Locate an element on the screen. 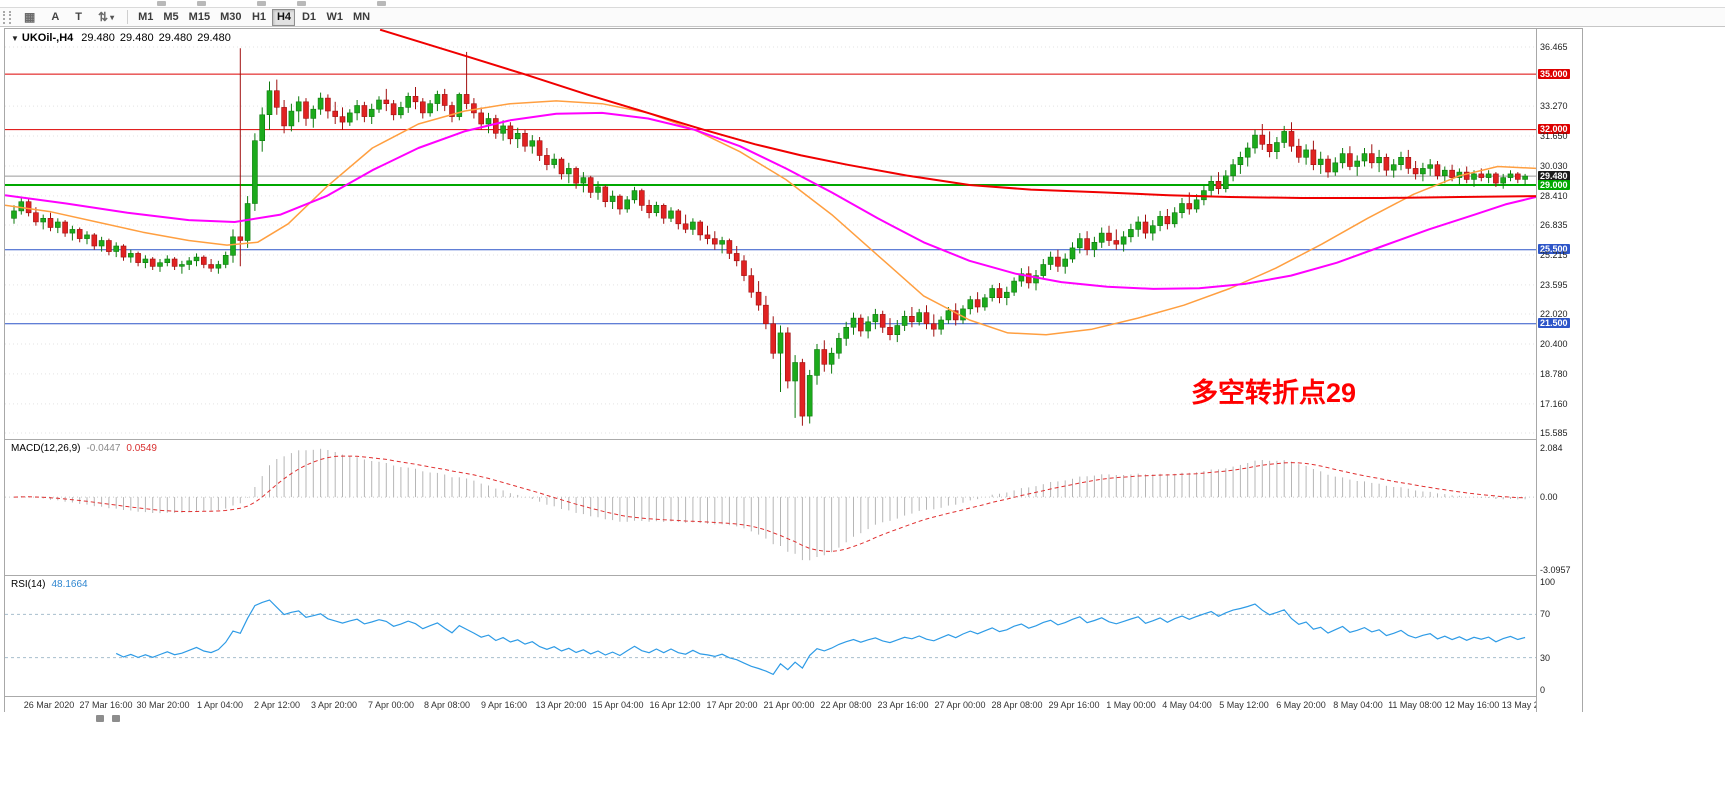  timeframe-button-mn: MN is located at coordinates (361, 17).